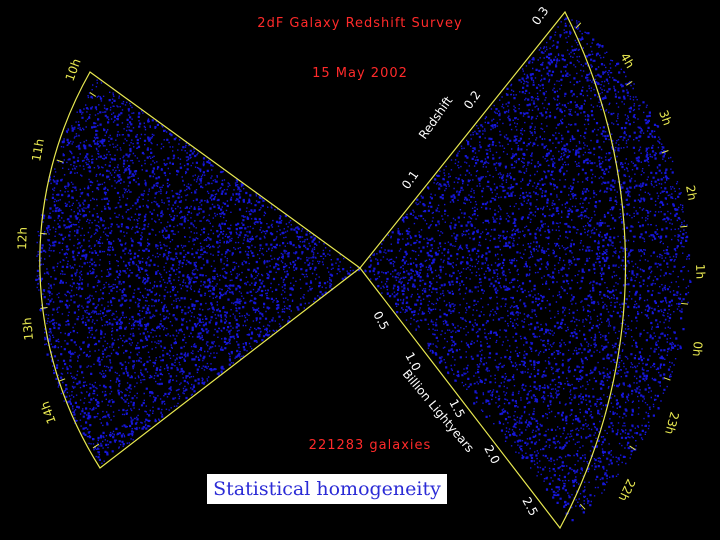  I want to click on ra-label-right: 23h, so click(671, 423).